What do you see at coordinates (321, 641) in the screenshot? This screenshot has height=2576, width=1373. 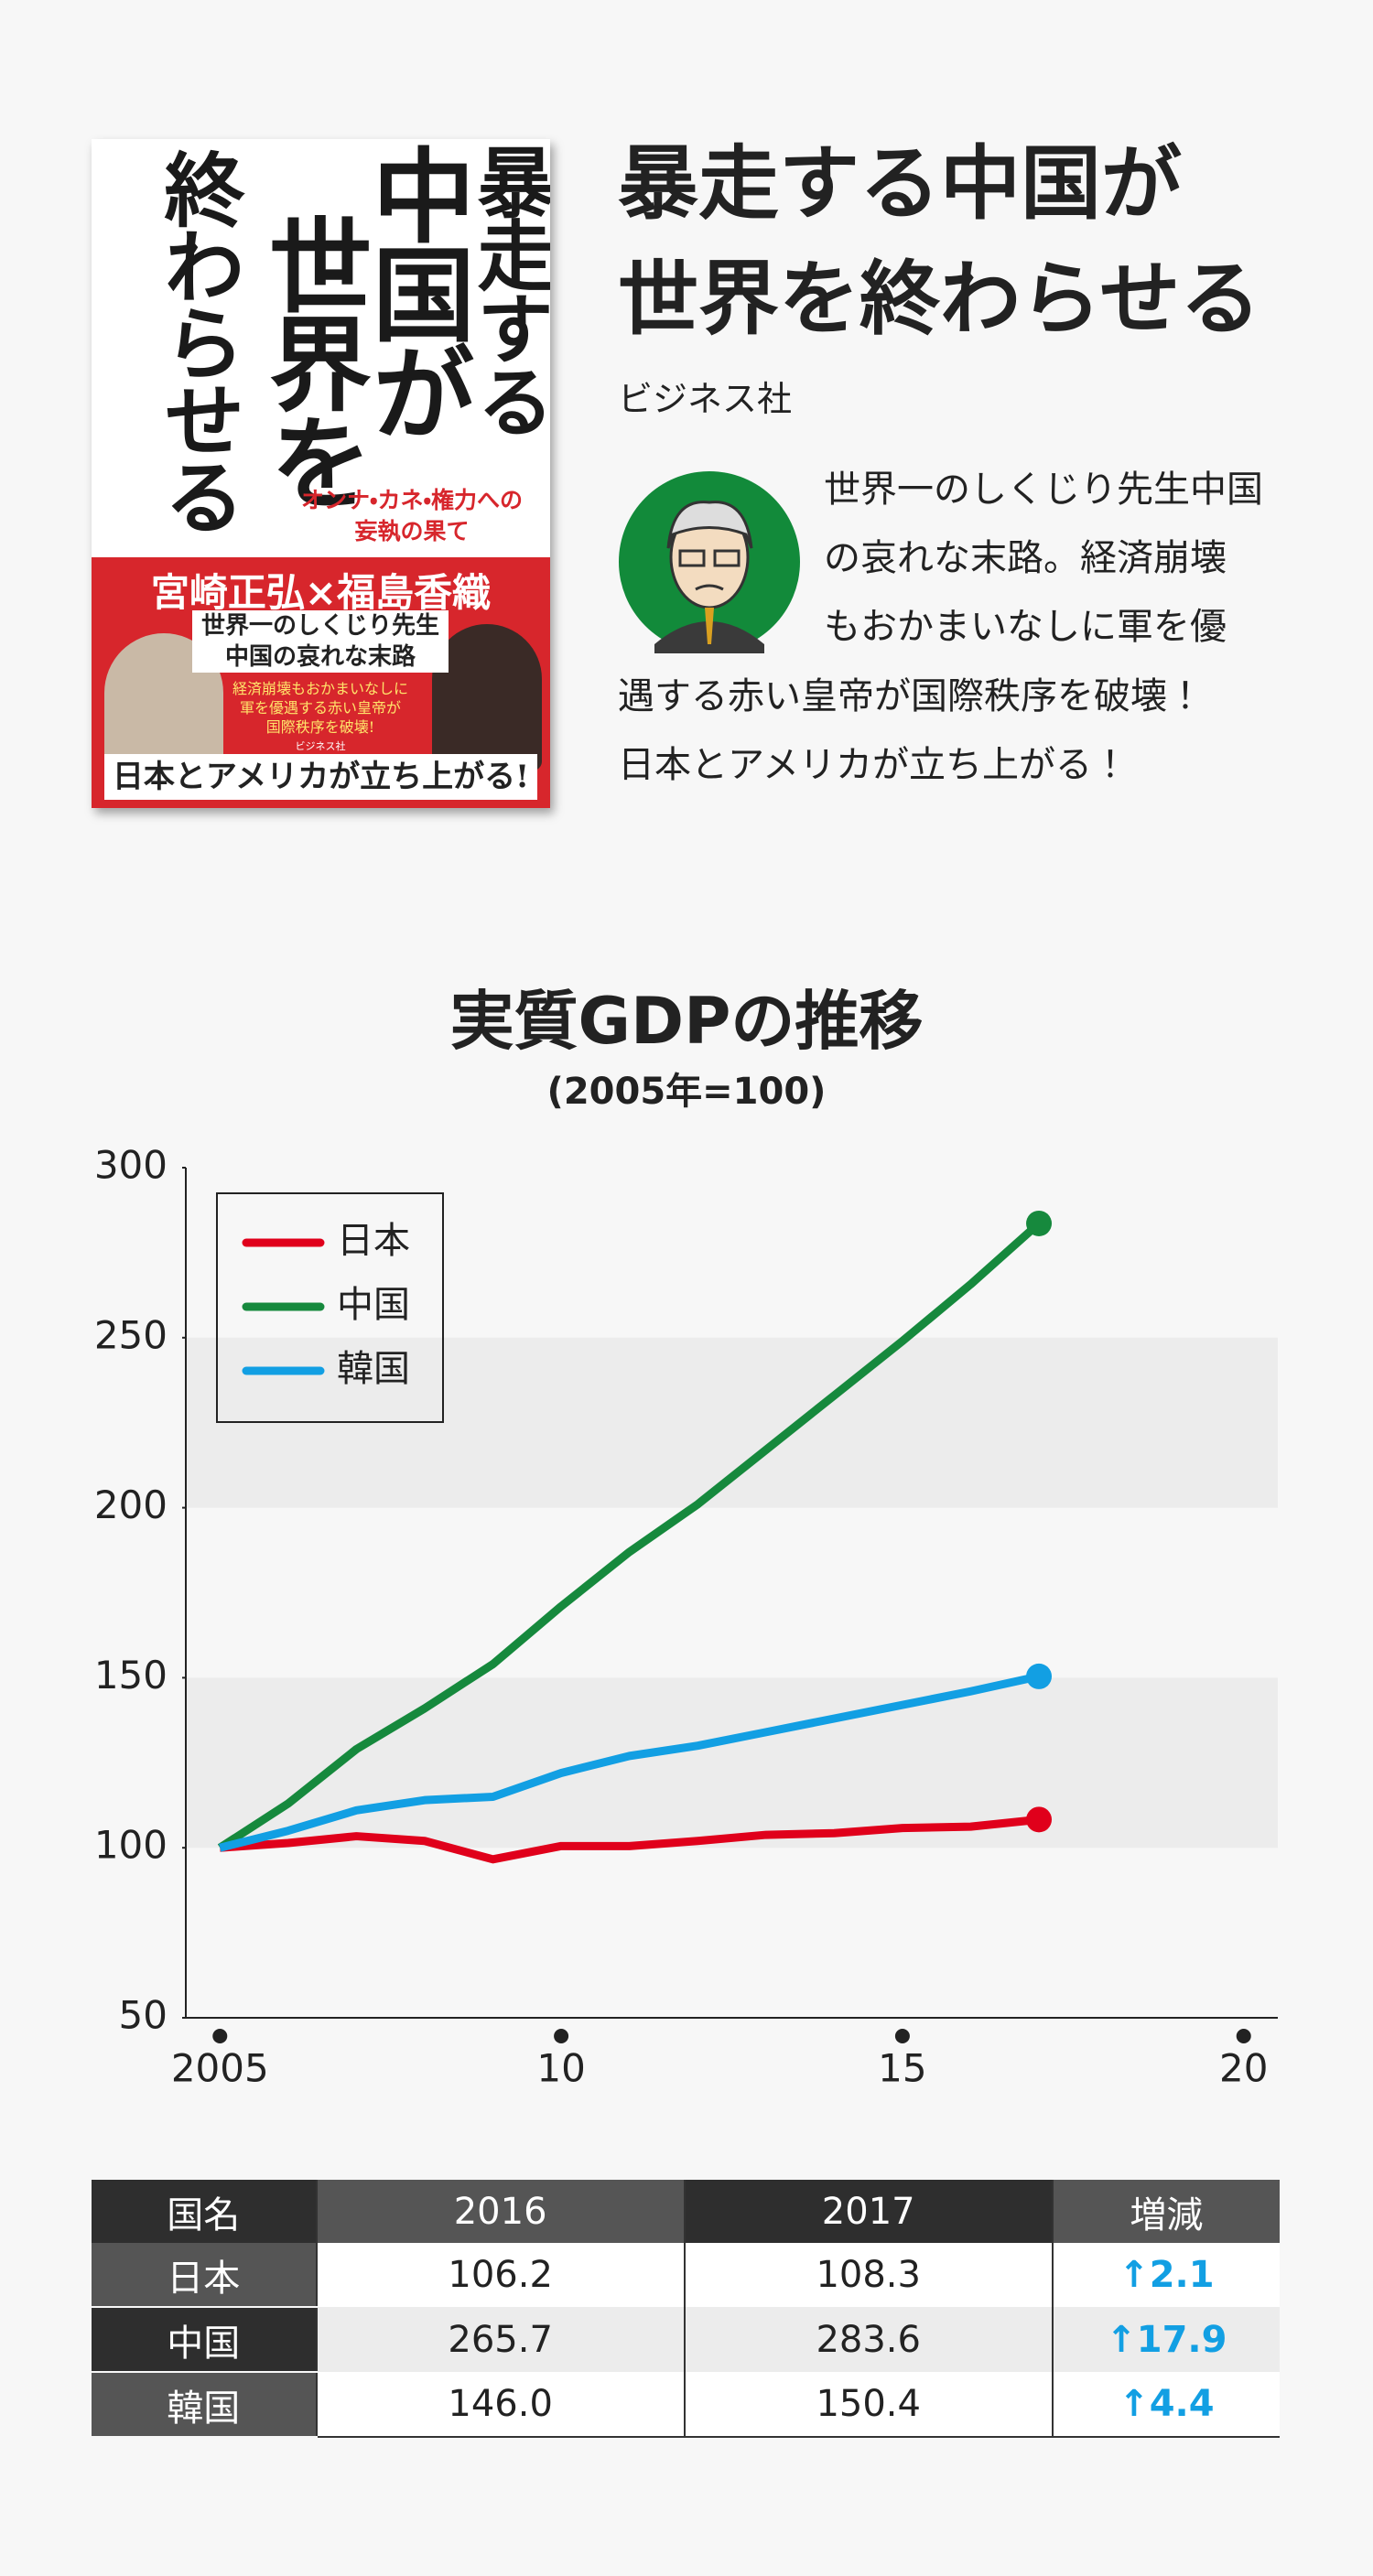 I see `cover-catch: 世界一のしくじり先生 中国の哀れな末路` at bounding box center [321, 641].